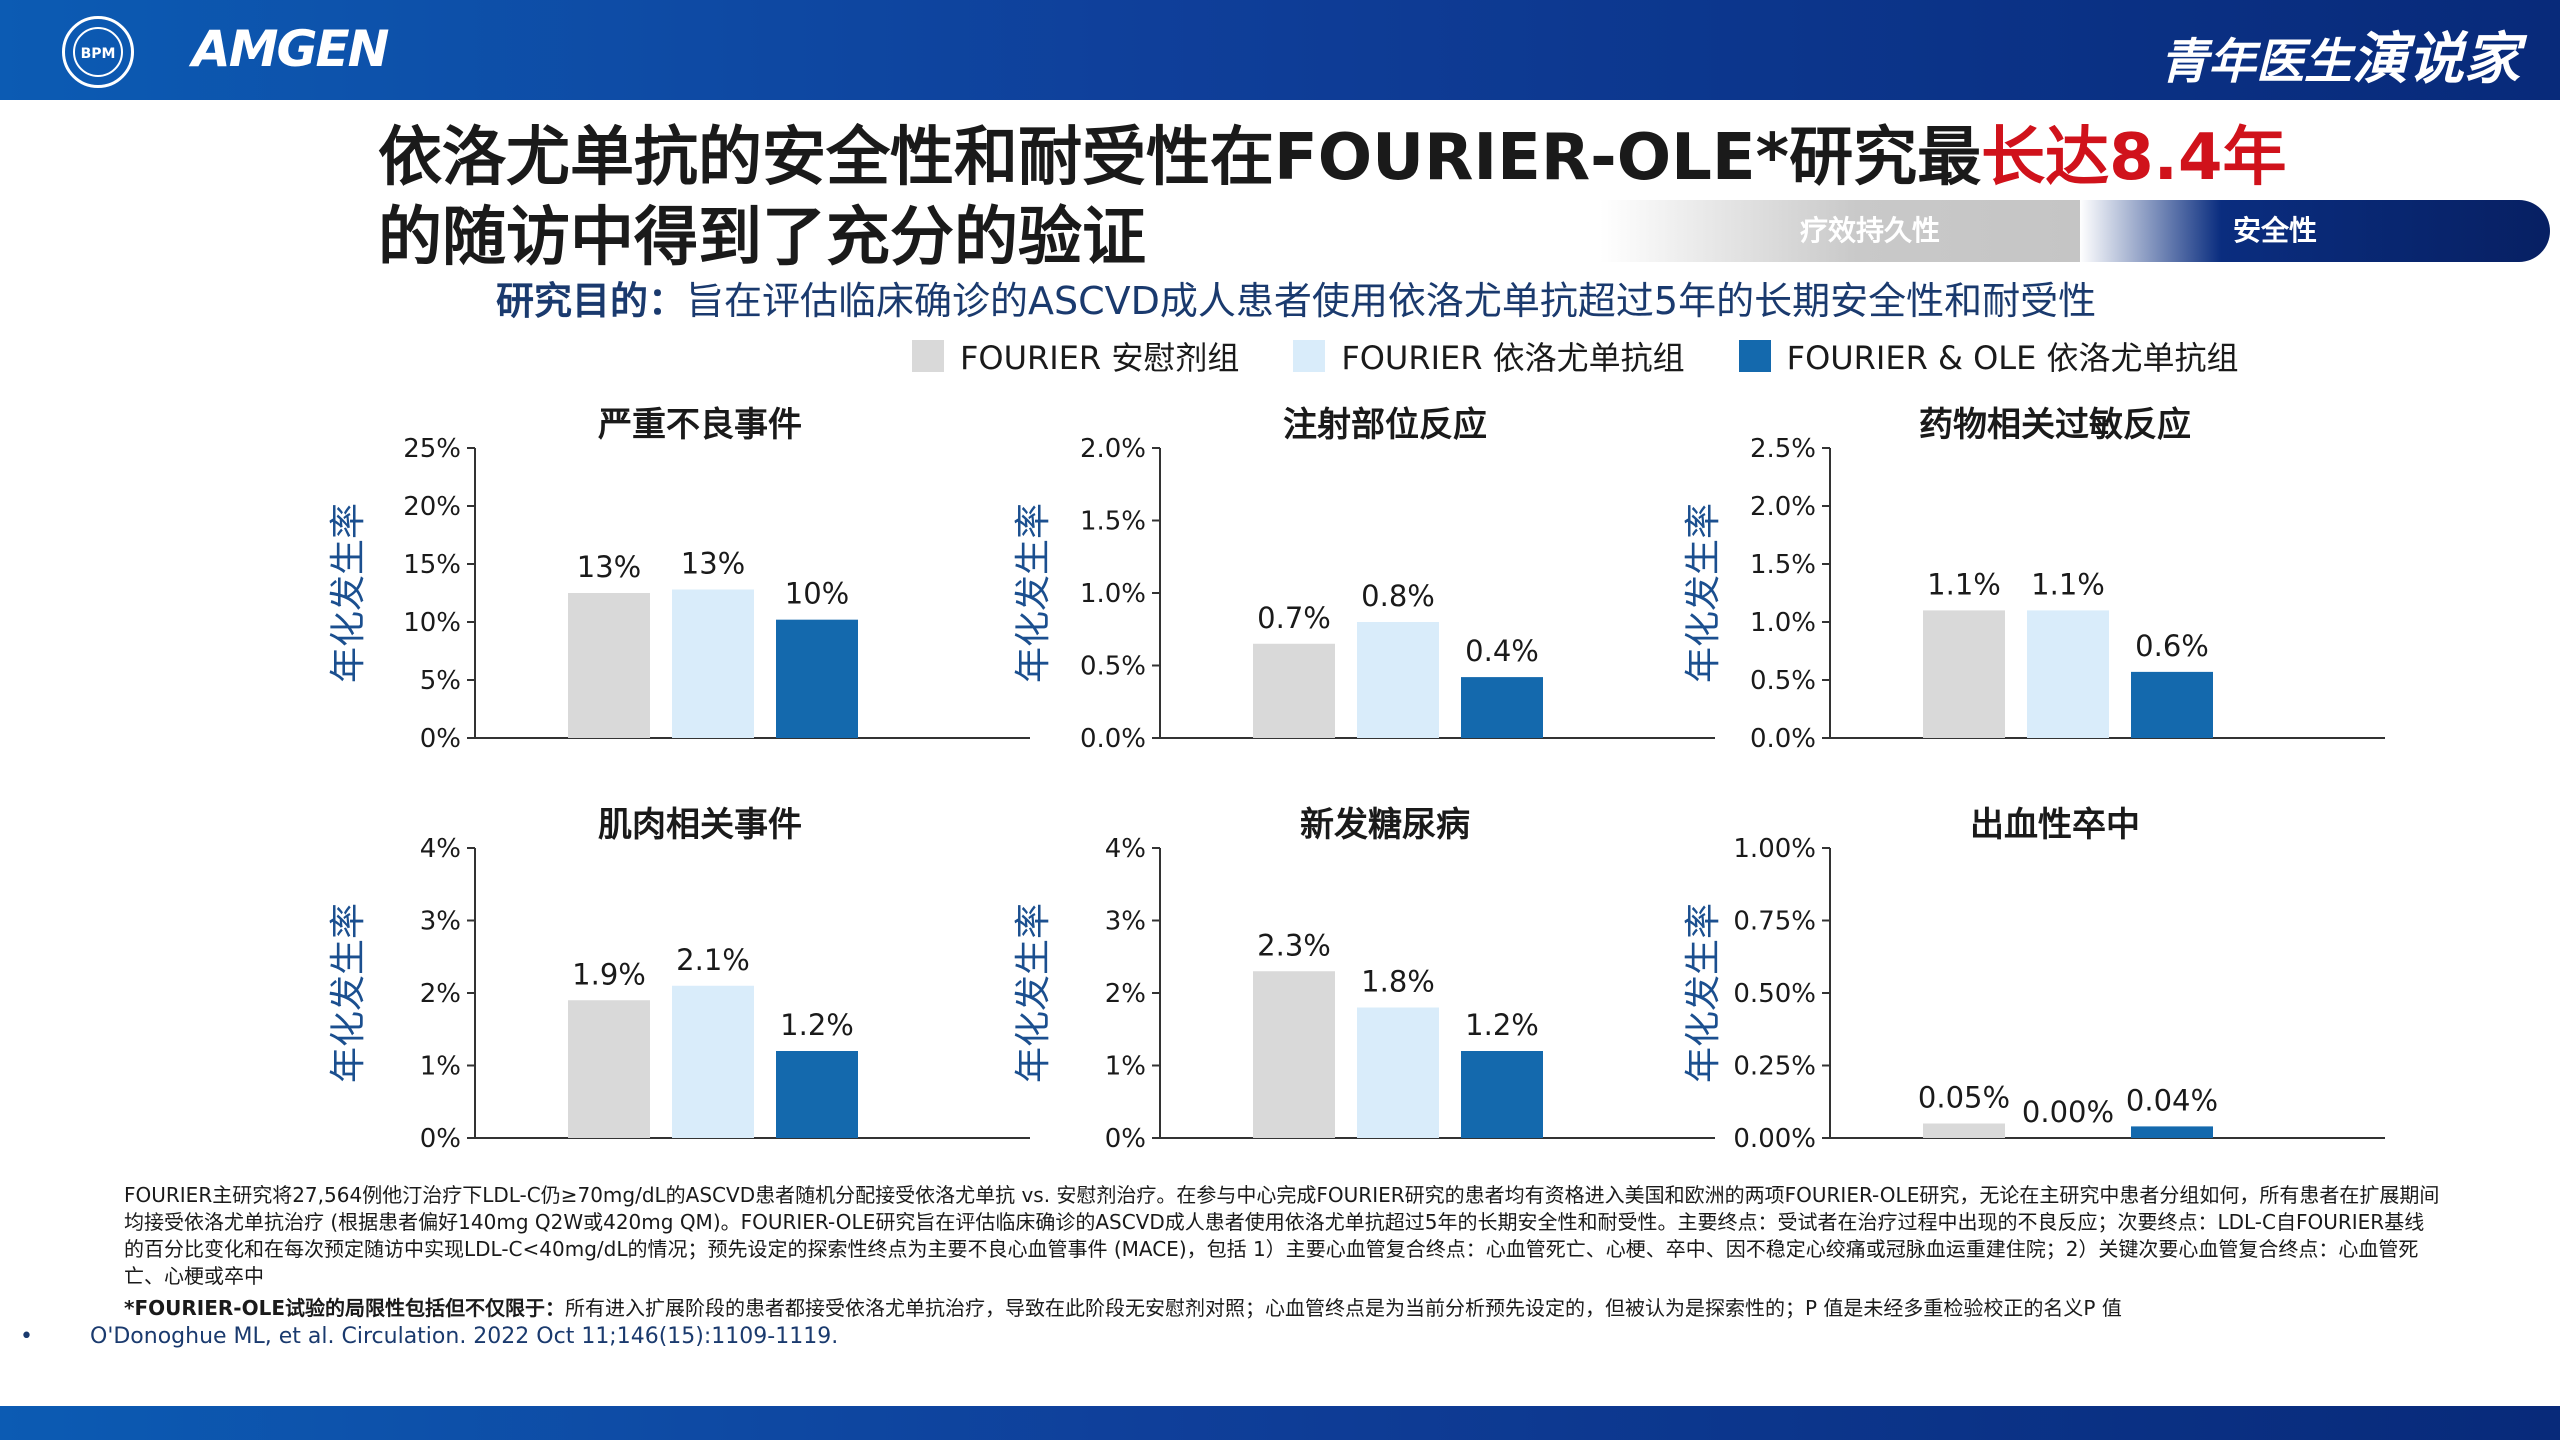 This screenshot has width=2560, height=1440. Describe the element at coordinates (1391, 301) in the screenshot. I see `objective-text: 旨在评估临床确诊的ASCVD成人患者使用依洛尤单抗超过5年的长期安全性和耐受性` at that location.